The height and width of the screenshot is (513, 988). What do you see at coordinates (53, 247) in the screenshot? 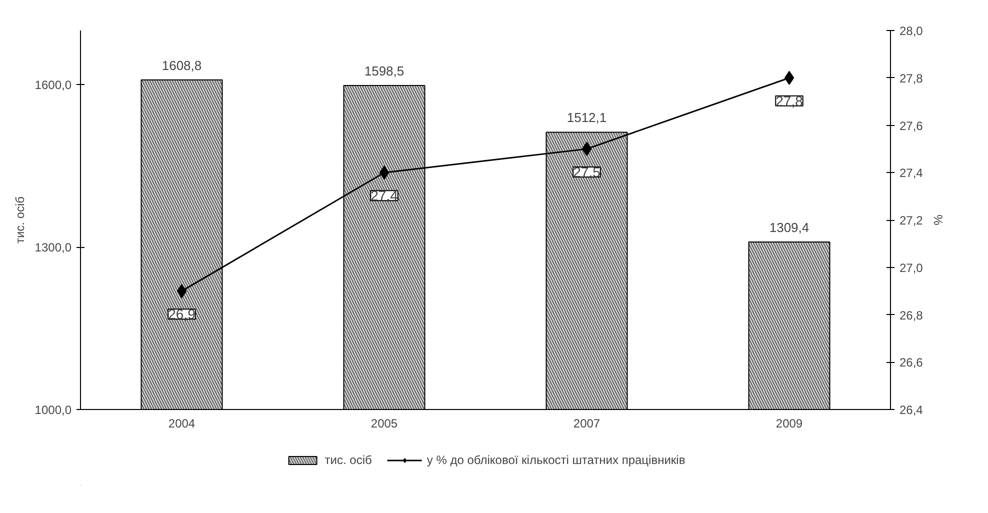
I see `y-tick-label: 1300,0` at bounding box center [53, 247].